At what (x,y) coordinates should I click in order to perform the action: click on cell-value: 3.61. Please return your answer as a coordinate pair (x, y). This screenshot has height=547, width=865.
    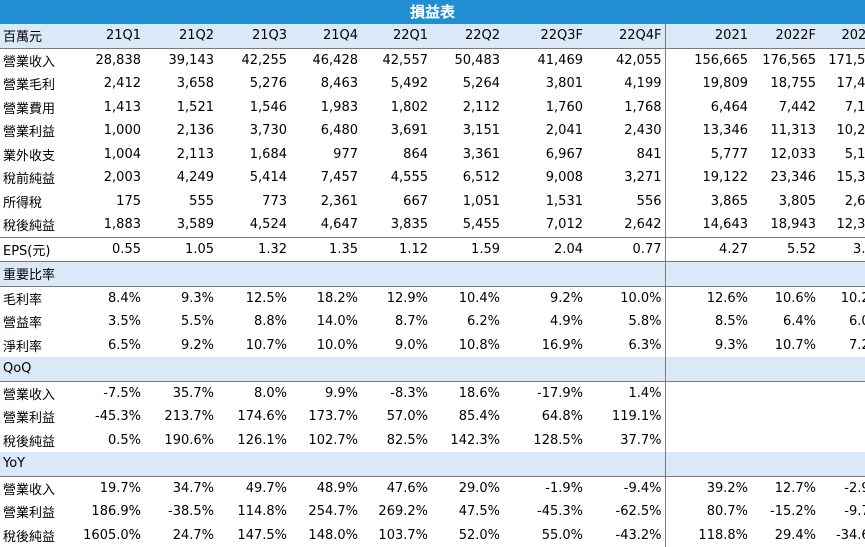
    Looking at the image, I should click on (842, 249).